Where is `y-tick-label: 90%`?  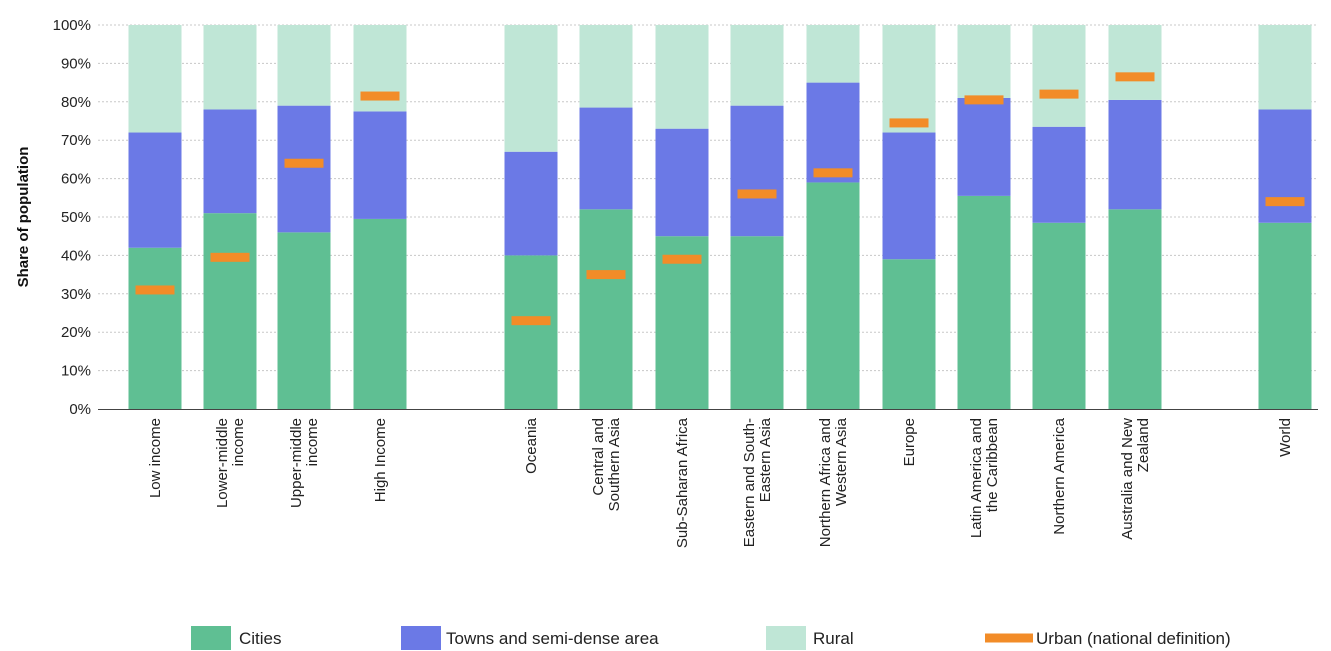 y-tick-label: 90% is located at coordinates (76, 63).